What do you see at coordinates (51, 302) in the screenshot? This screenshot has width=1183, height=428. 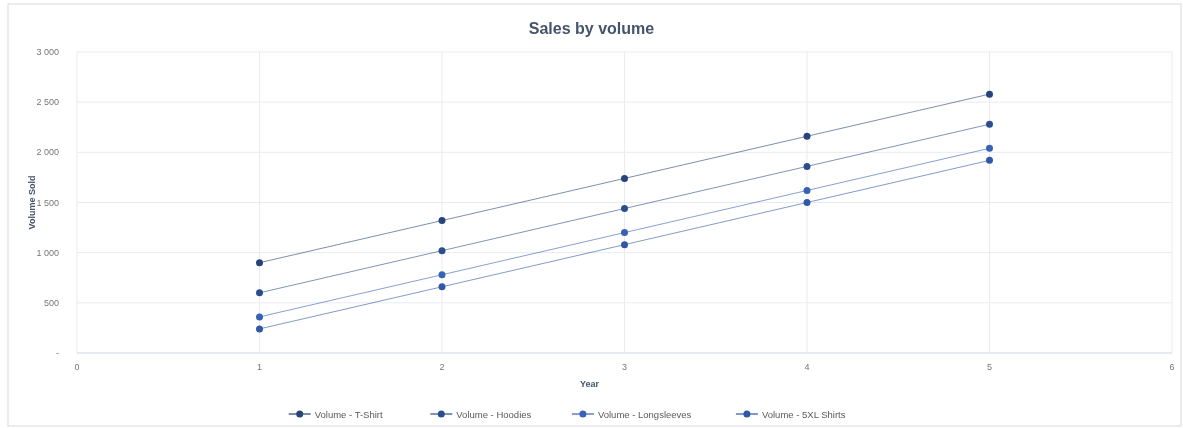 I see `y-tick-label: 500` at bounding box center [51, 302].